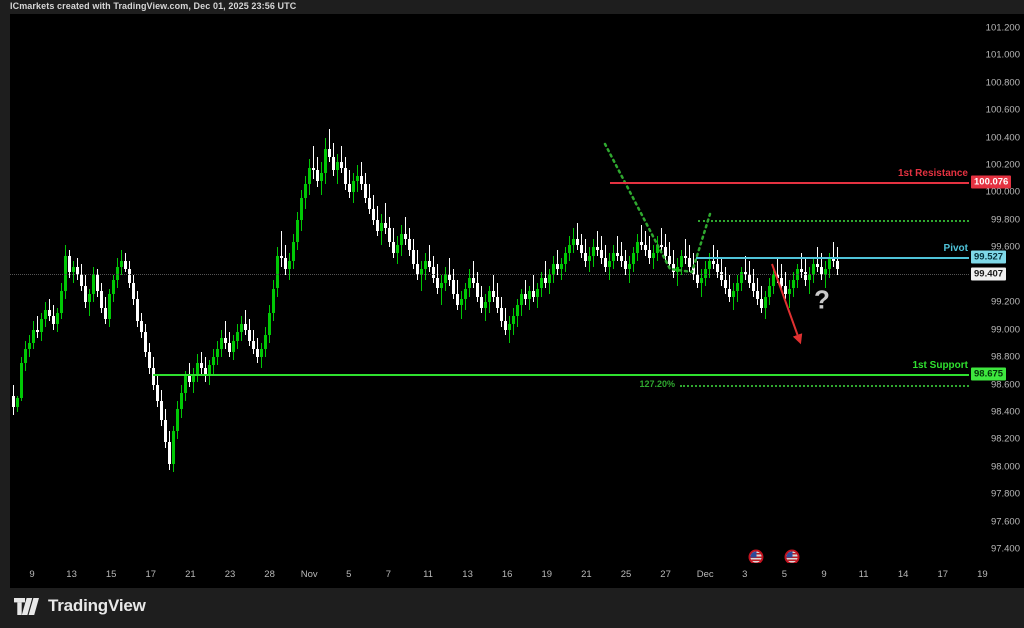  I want to click on time-axis-label: 9, so click(32, 574).